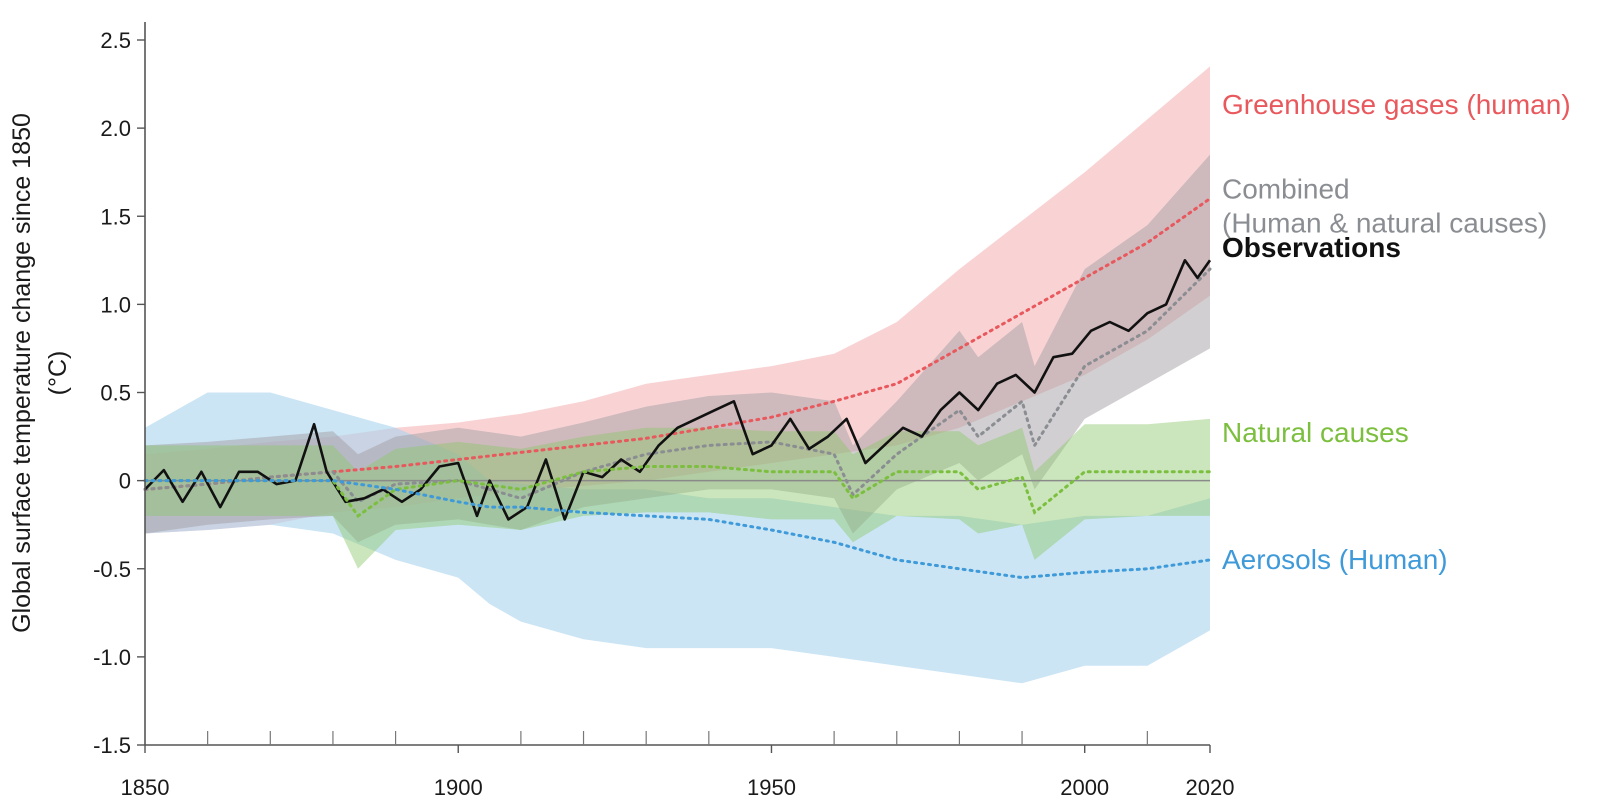 This screenshot has width=1600, height=800. What do you see at coordinates (115, 40) in the screenshot?
I see `y-tick-label: 2.5` at bounding box center [115, 40].